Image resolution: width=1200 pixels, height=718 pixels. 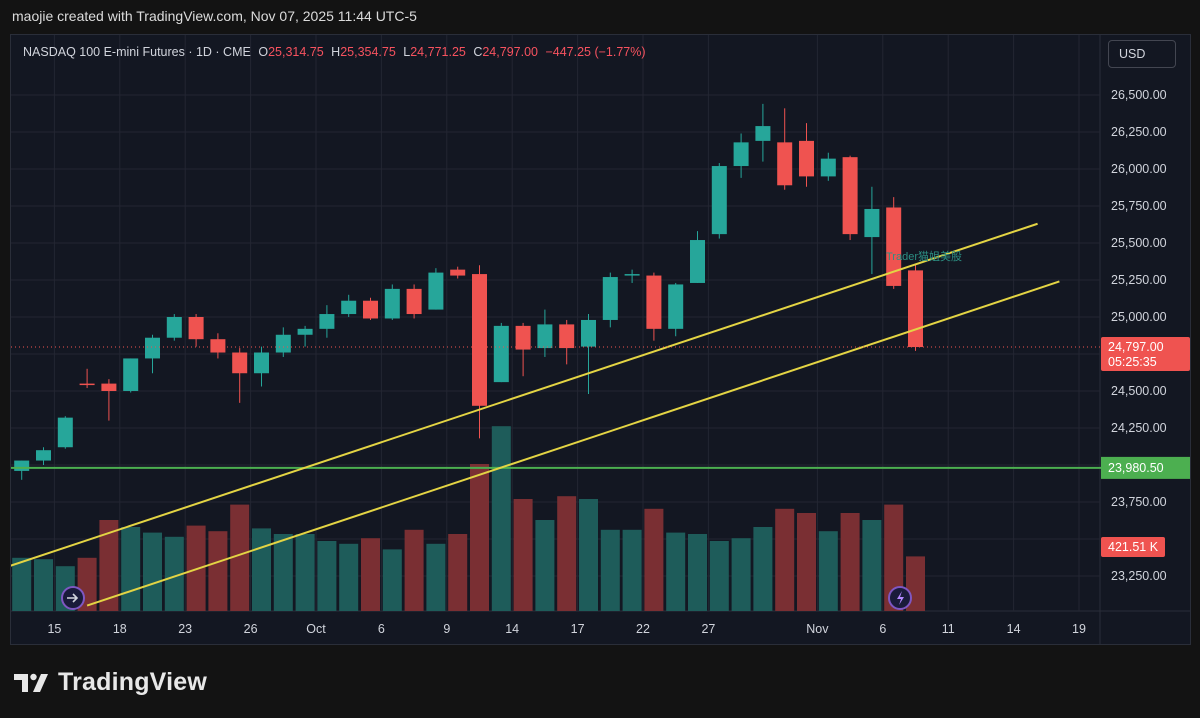 I want to click on close-value: 24,797.00, so click(x=510, y=52).